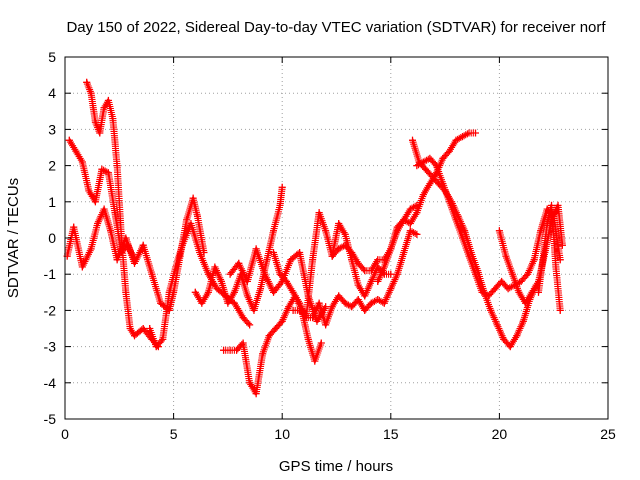  What do you see at coordinates (52, 166) in the screenshot?
I see `y-tick-label: 2` at bounding box center [52, 166].